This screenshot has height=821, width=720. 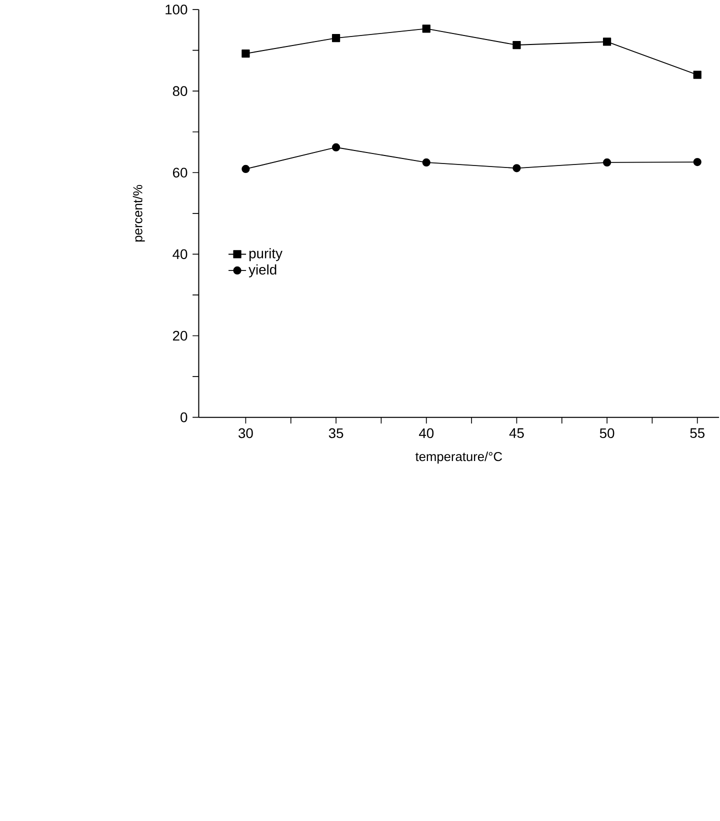 I want to click on y-tick-label: 0, so click(x=184, y=417).